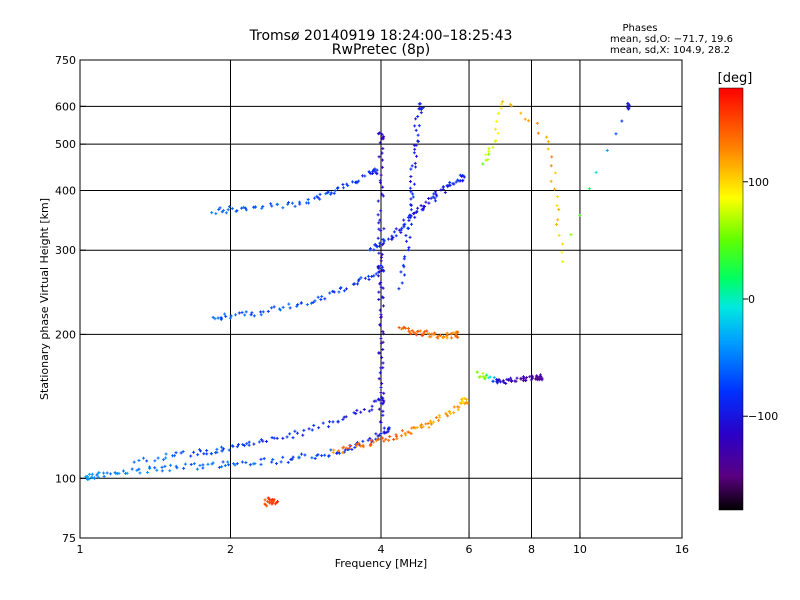 This screenshot has width=800, height=600. I want to click on y-tick-label: 300, so click(65, 250).